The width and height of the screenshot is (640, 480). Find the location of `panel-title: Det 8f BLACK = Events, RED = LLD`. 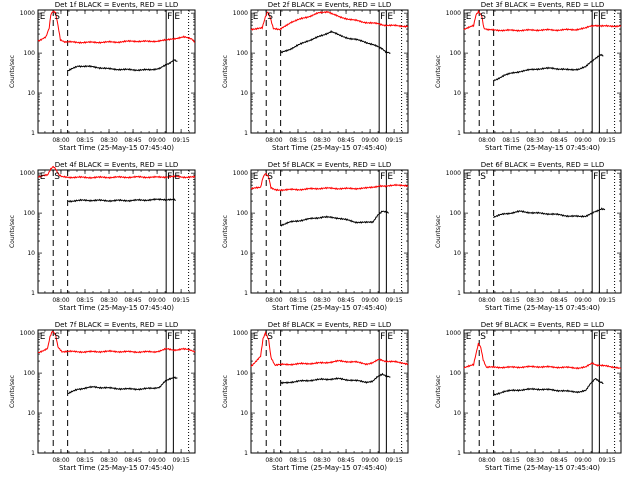

panel-title: Det 8f BLACK = Events, RED = LLD is located at coordinates (329, 325).